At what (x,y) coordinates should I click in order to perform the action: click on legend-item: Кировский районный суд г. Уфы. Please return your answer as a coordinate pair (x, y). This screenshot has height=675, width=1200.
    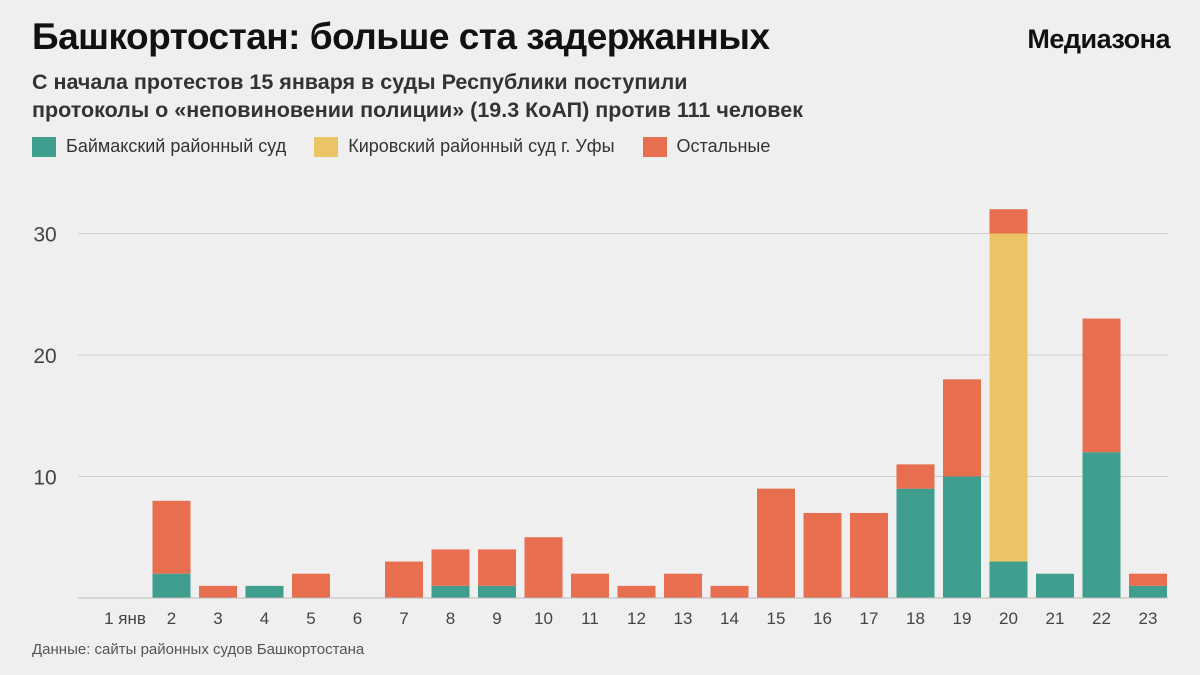
    Looking at the image, I should click on (464, 146).